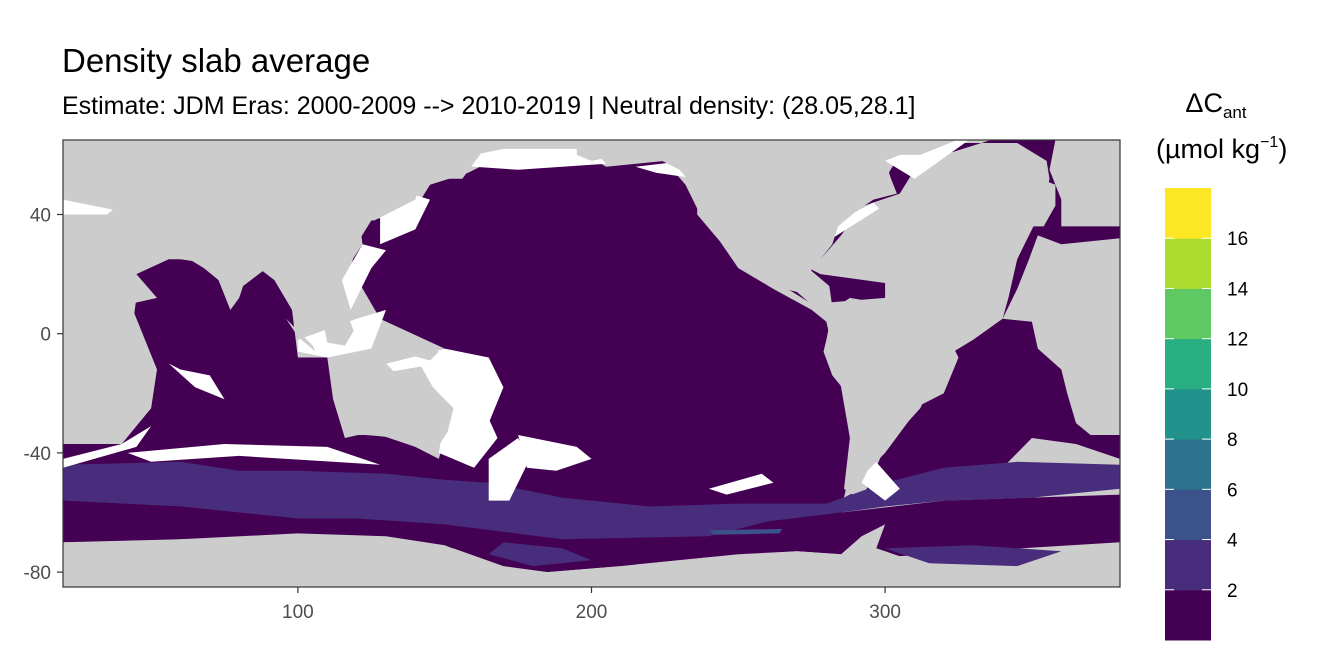 The image size is (1344, 672). Describe the element at coordinates (37, 454) in the screenshot. I see `y-tick-label: -40` at that location.